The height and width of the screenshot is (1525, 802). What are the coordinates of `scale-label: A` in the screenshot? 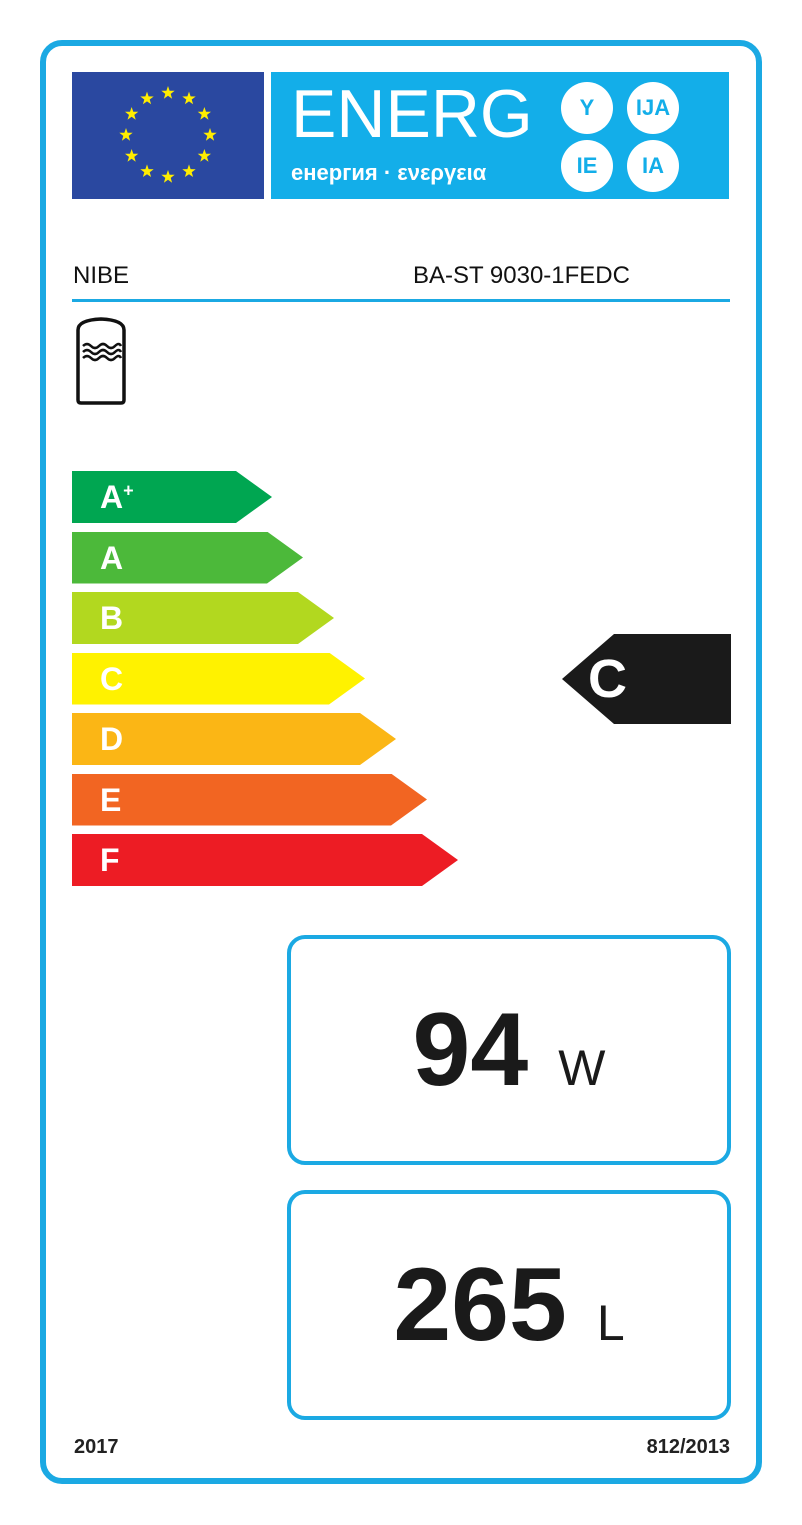 It's located at (111, 558).